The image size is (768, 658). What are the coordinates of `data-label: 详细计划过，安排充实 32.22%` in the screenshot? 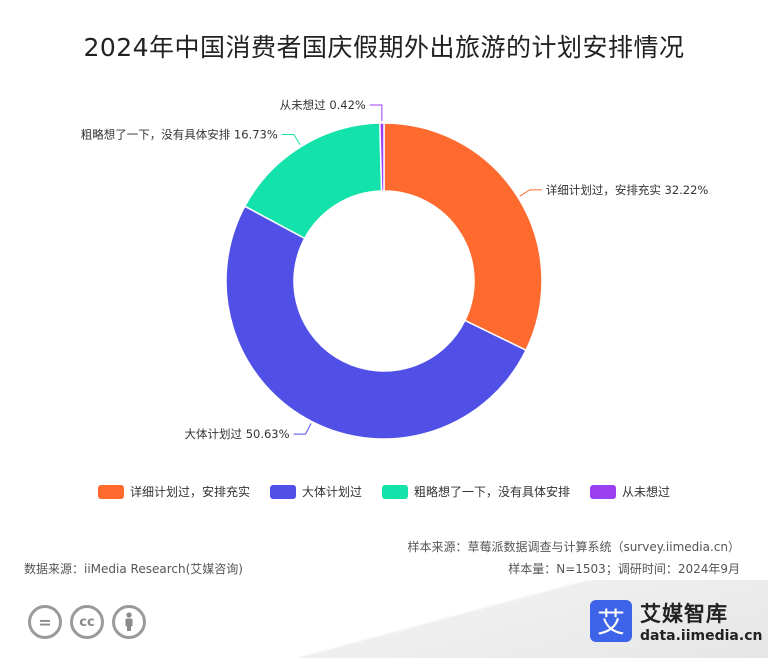 It's located at (627, 190).